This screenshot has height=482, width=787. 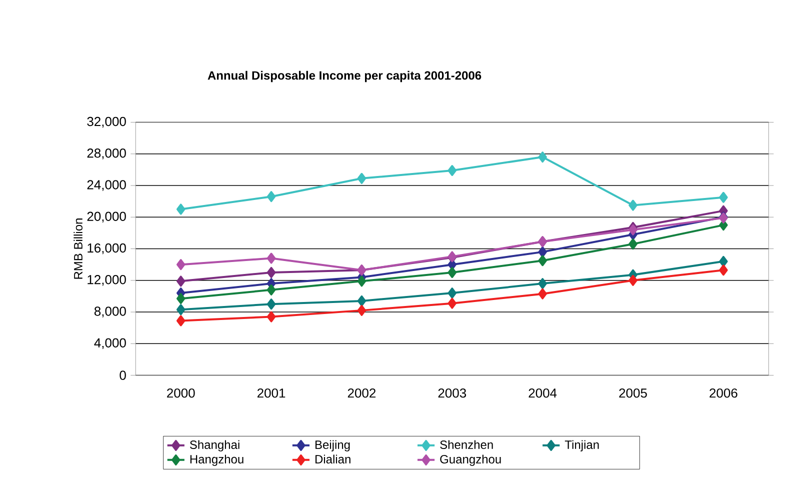 What do you see at coordinates (724, 393) in the screenshot?
I see `x-tick-label: 2006` at bounding box center [724, 393].